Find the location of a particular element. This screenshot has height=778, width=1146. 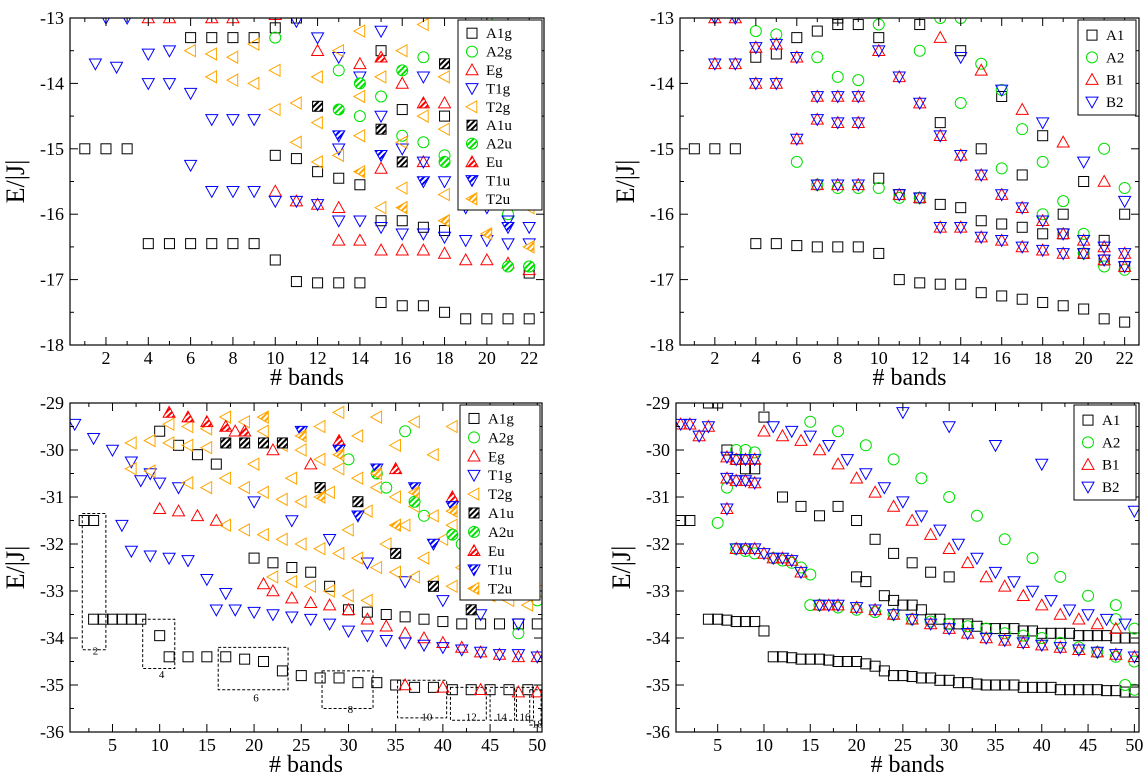

legend-label: A2 is located at coordinates (1111, 443).